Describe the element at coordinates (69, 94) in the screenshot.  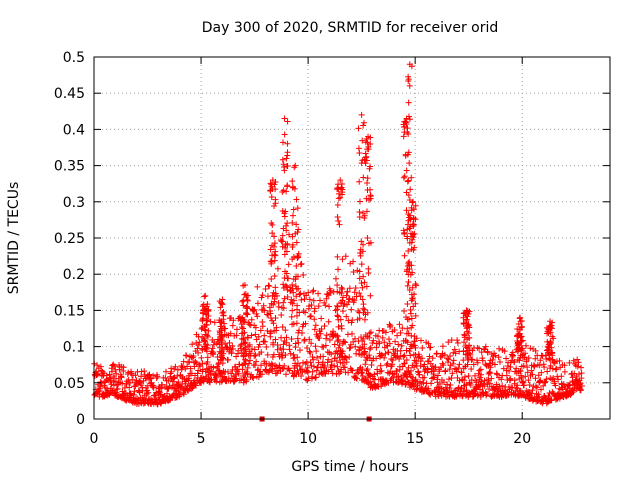
I see `y-tick-label: 0.45` at that location.